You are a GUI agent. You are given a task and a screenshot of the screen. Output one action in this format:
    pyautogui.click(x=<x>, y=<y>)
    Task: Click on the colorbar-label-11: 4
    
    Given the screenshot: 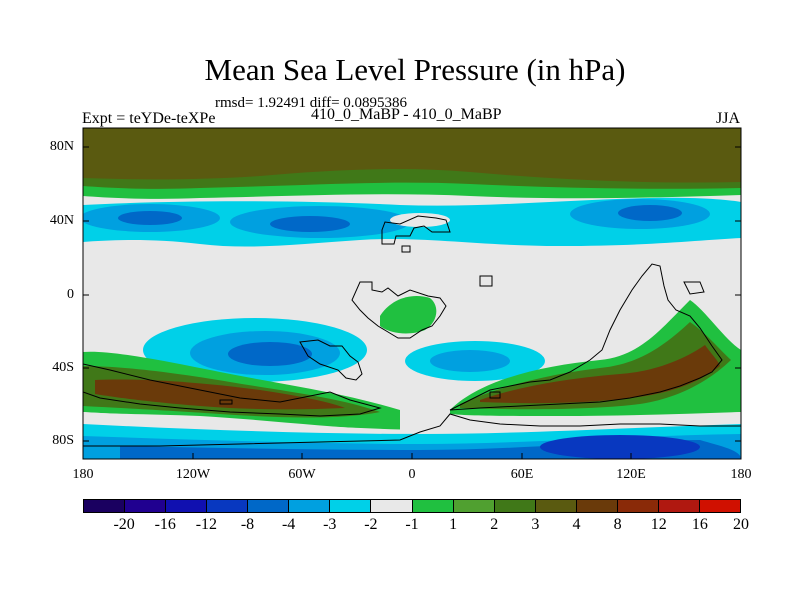 What is the action you would take?
    pyautogui.click(x=576, y=524)
    